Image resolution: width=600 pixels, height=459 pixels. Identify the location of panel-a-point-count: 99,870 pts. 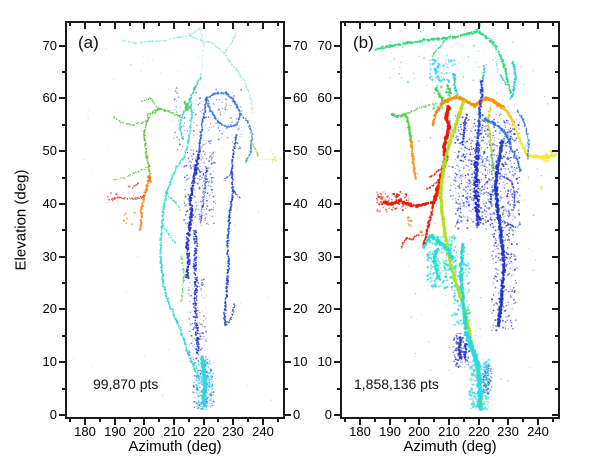
(126, 384).